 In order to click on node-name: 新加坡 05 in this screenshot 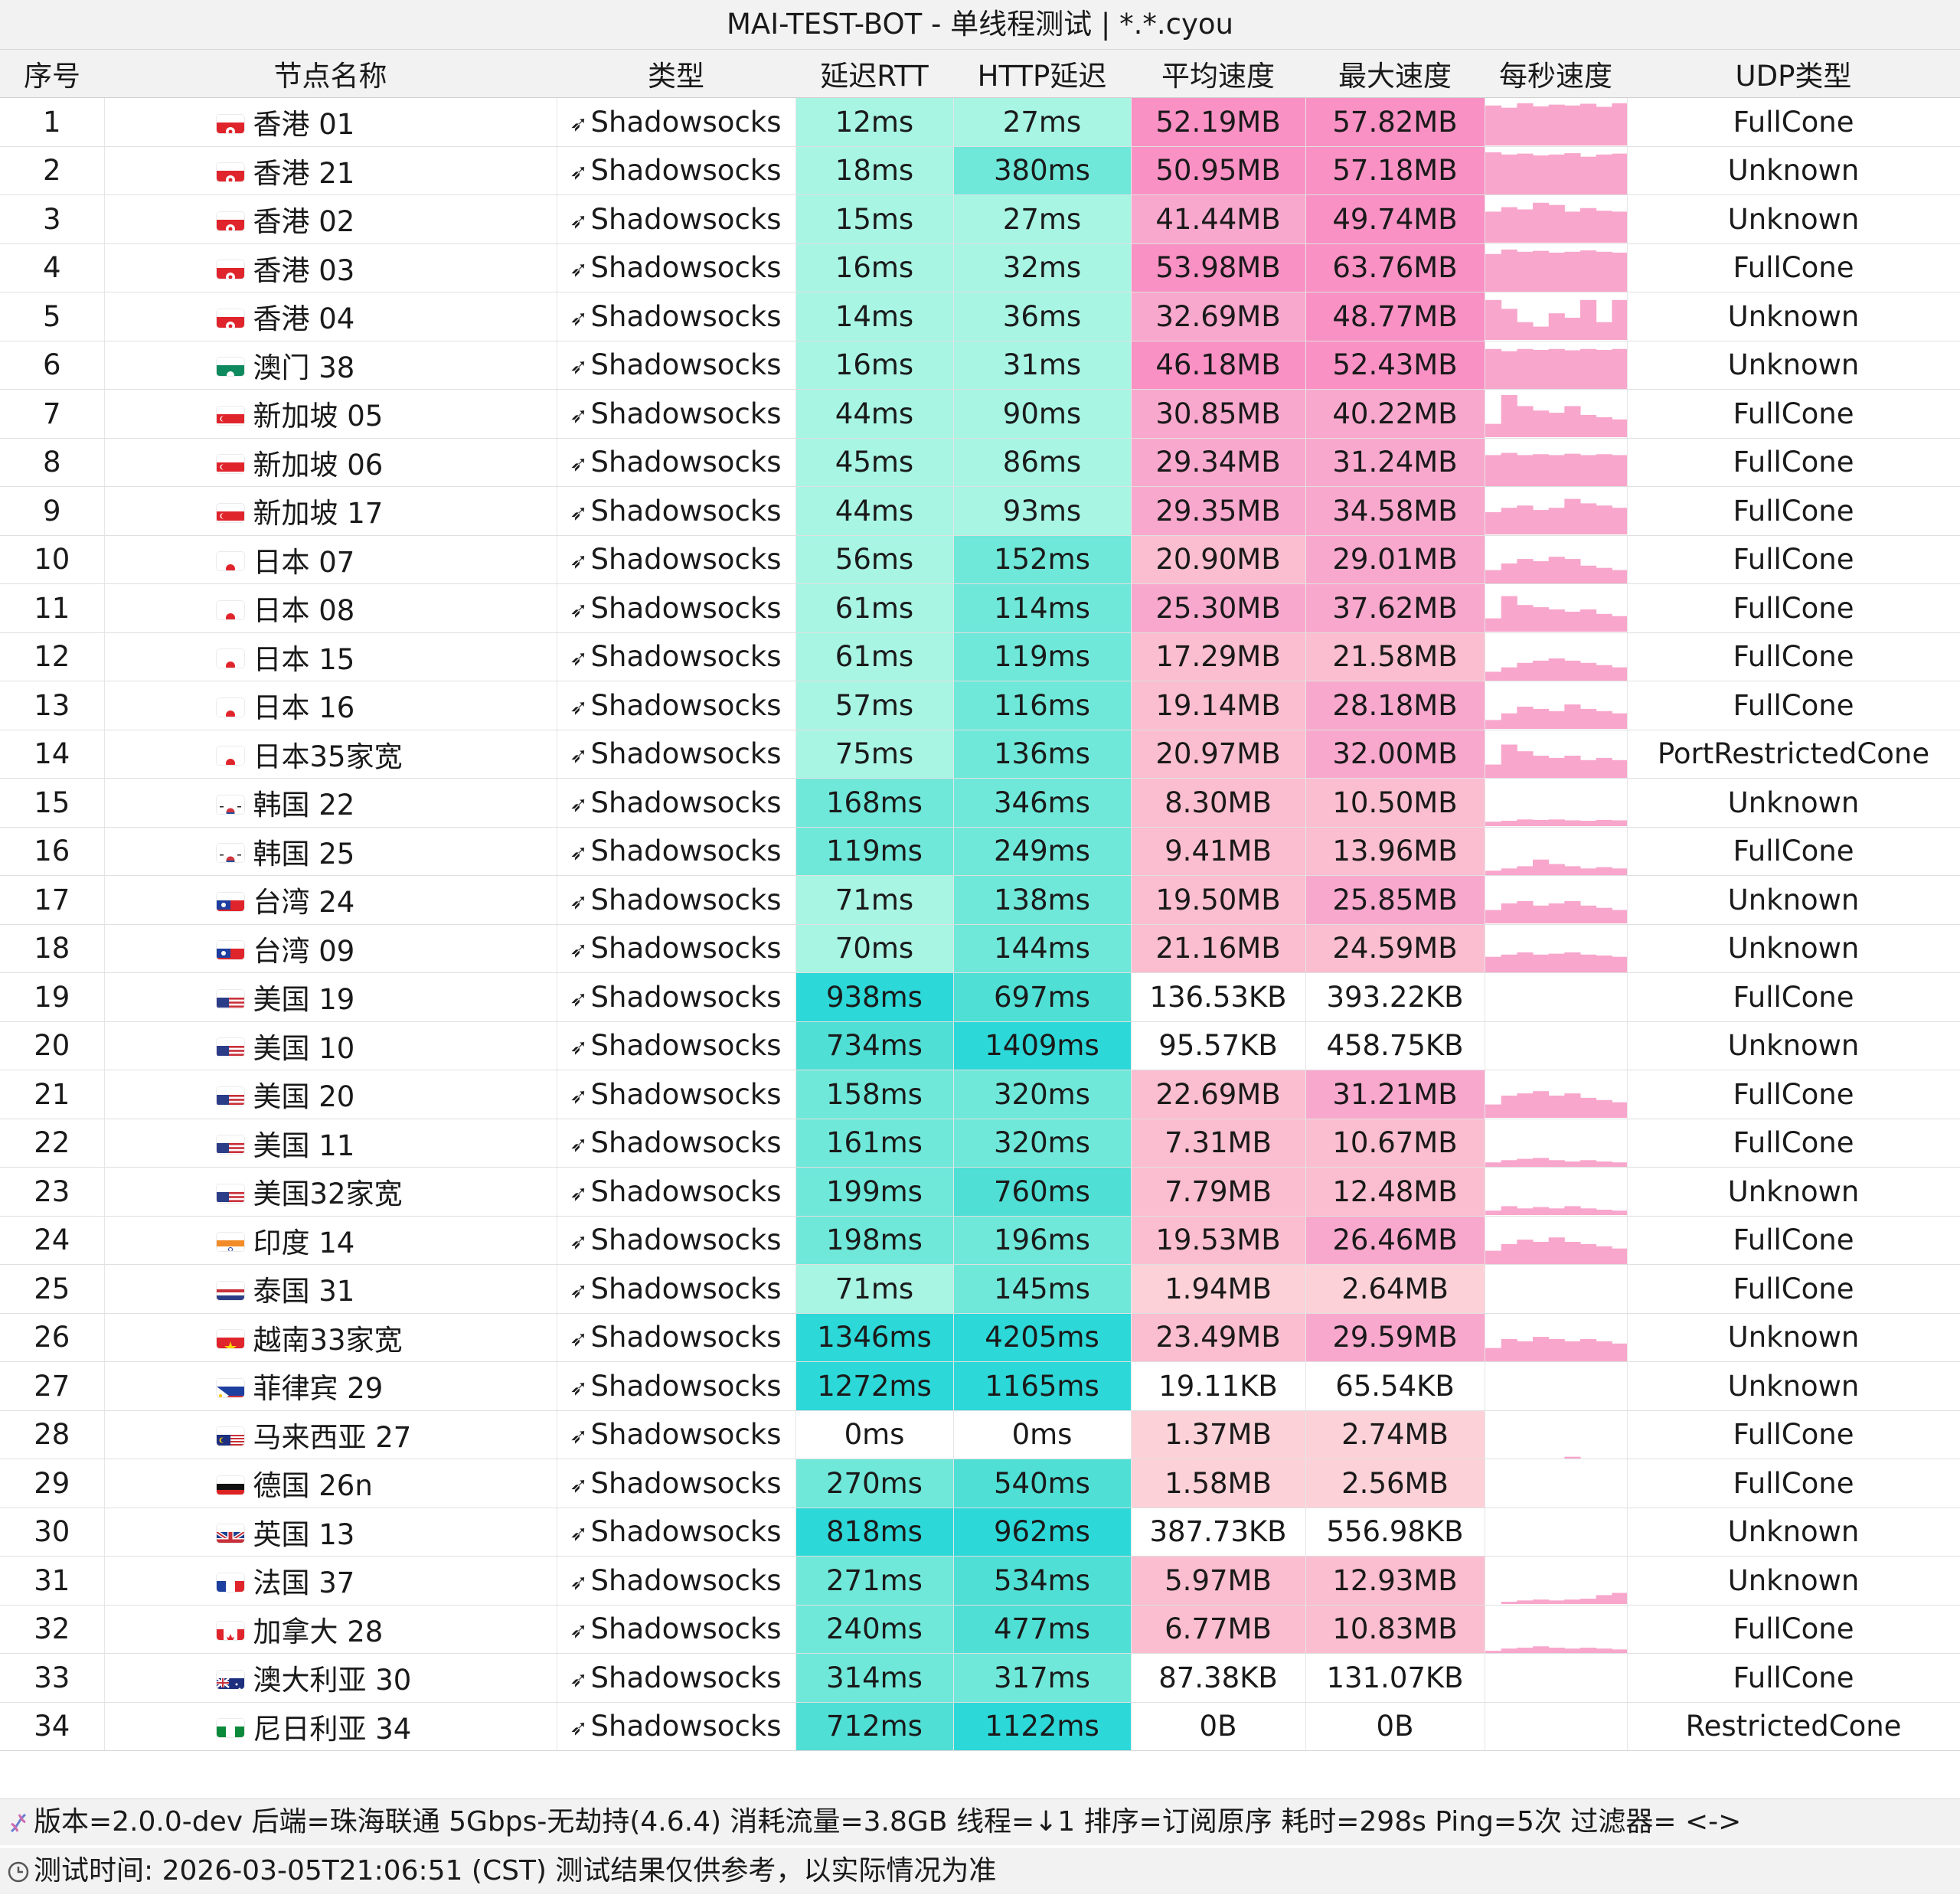, I will do `click(318, 416)`.